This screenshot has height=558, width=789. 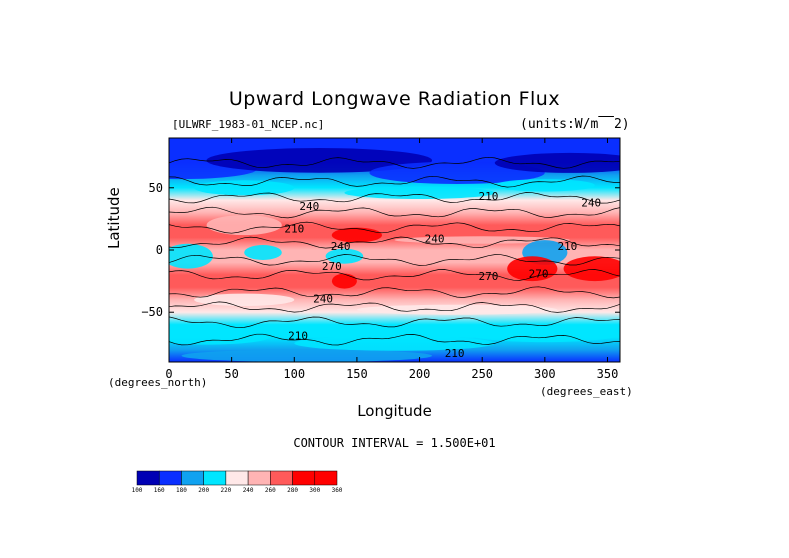 I want to click on colorbar-label: 300, so click(x=314, y=490).